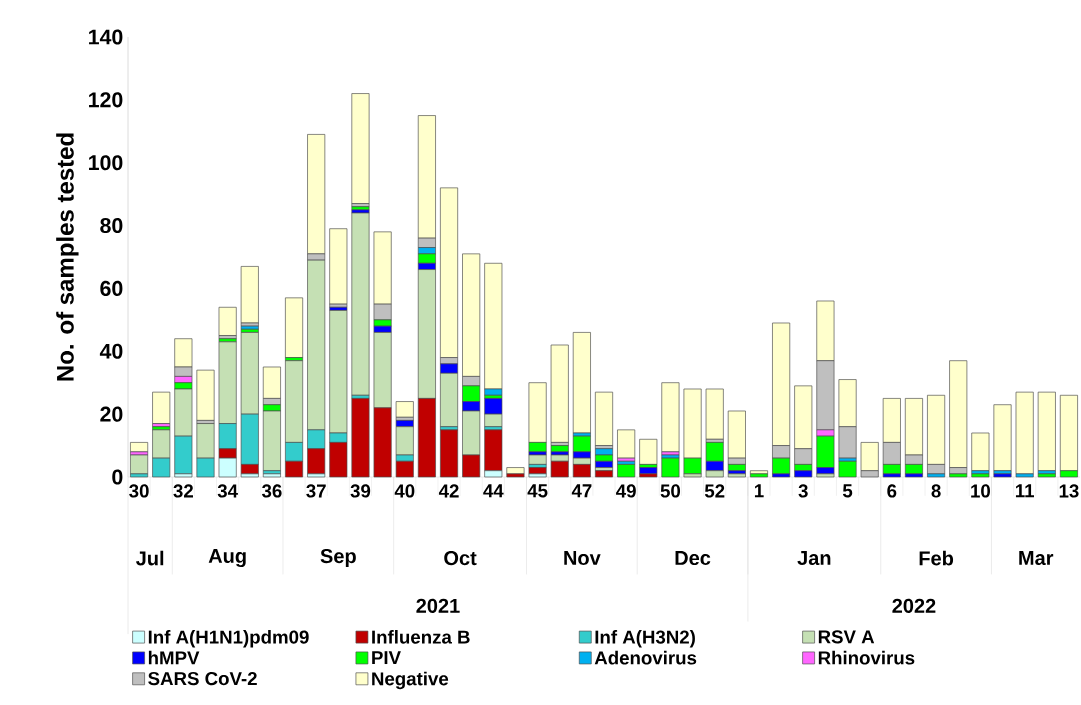  What do you see at coordinates (936, 558) in the screenshot?
I see `text: Feb` at bounding box center [936, 558].